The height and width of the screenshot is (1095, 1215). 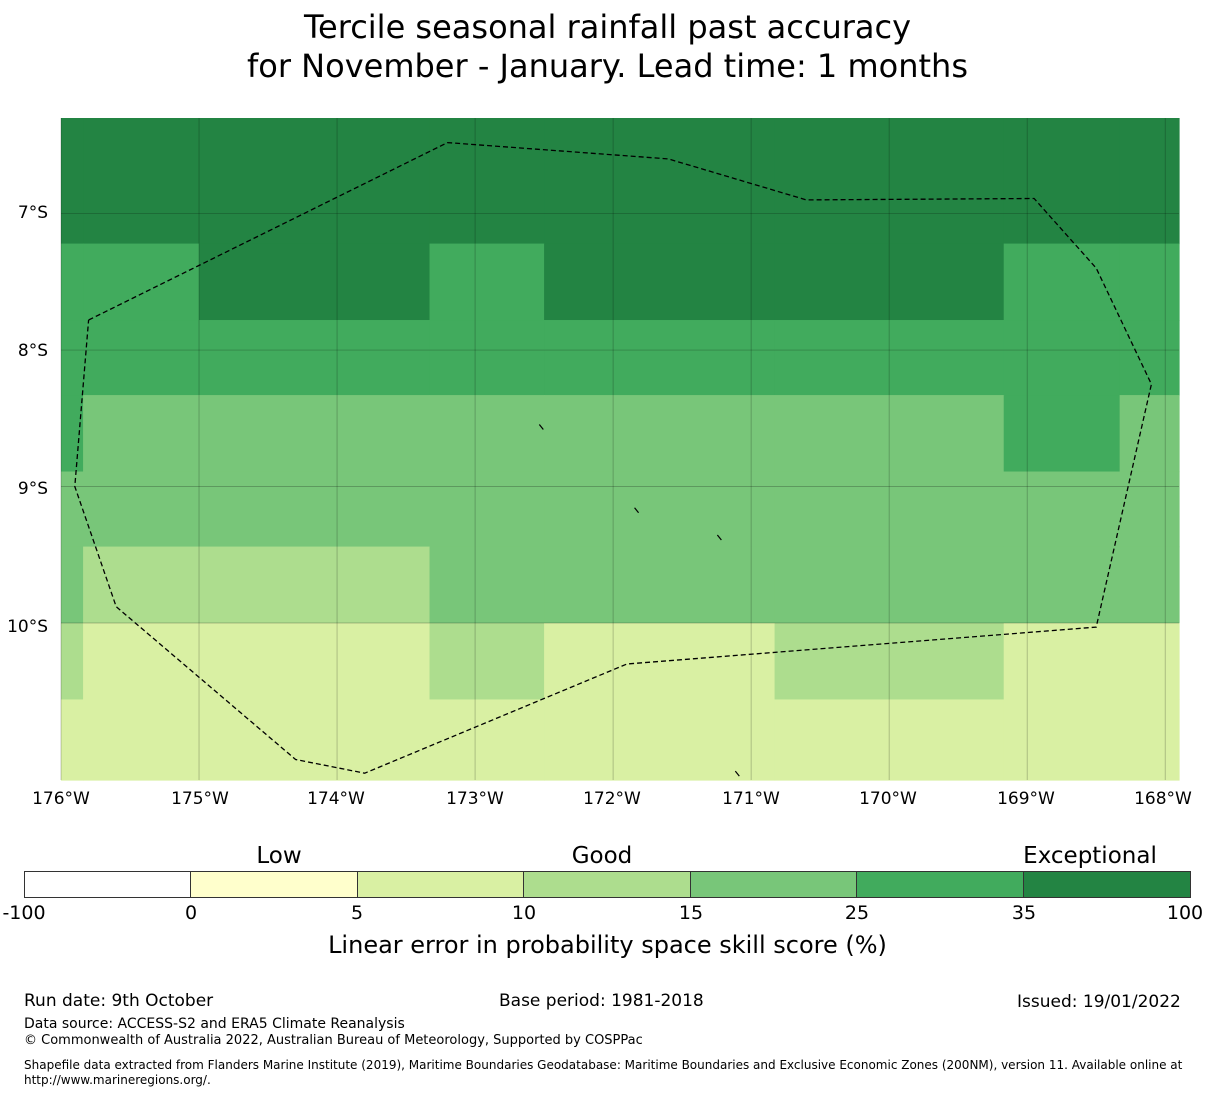 I want to click on legend-category-good: Good, so click(x=602, y=856).